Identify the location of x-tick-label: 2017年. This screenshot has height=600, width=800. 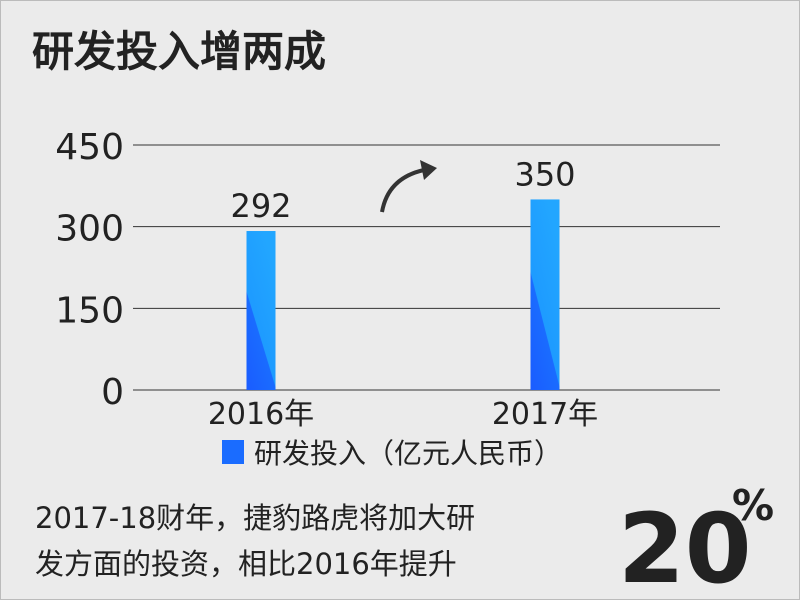
(545, 414).